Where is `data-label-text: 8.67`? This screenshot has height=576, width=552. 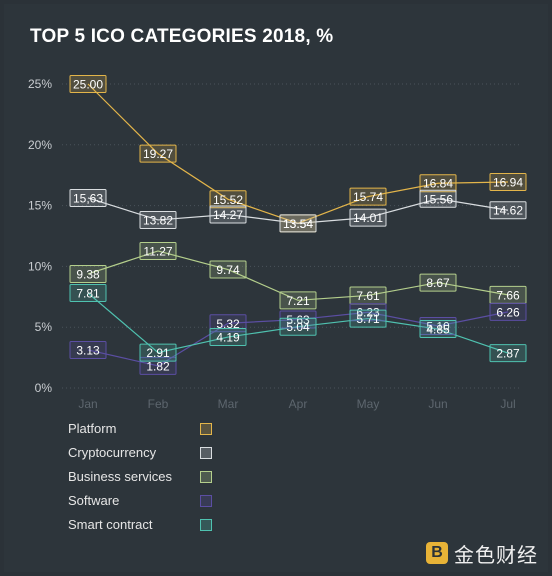
data-label-text: 8.67 is located at coordinates (438, 283).